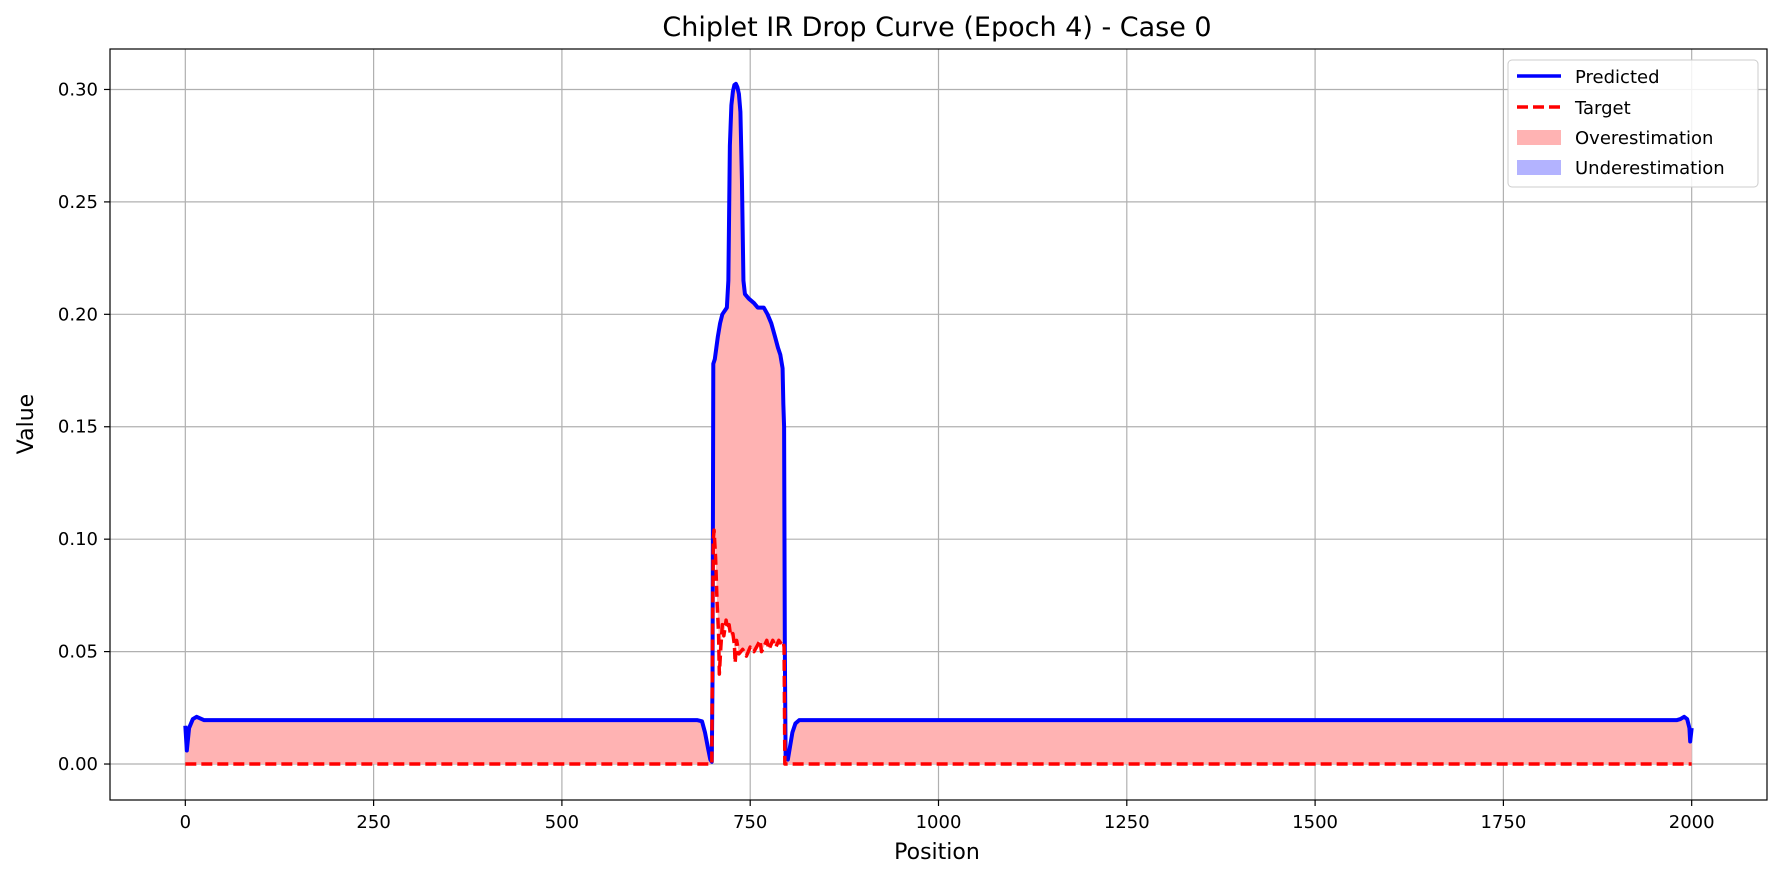 Image resolution: width=1782 pixels, height=880 pixels. Describe the element at coordinates (750, 822) in the screenshot. I see `x-tick-label: 750` at that location.